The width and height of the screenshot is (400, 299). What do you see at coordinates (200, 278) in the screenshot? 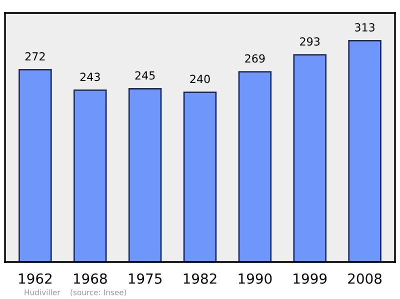
I see `x-tick-label: 1982` at bounding box center [200, 278].